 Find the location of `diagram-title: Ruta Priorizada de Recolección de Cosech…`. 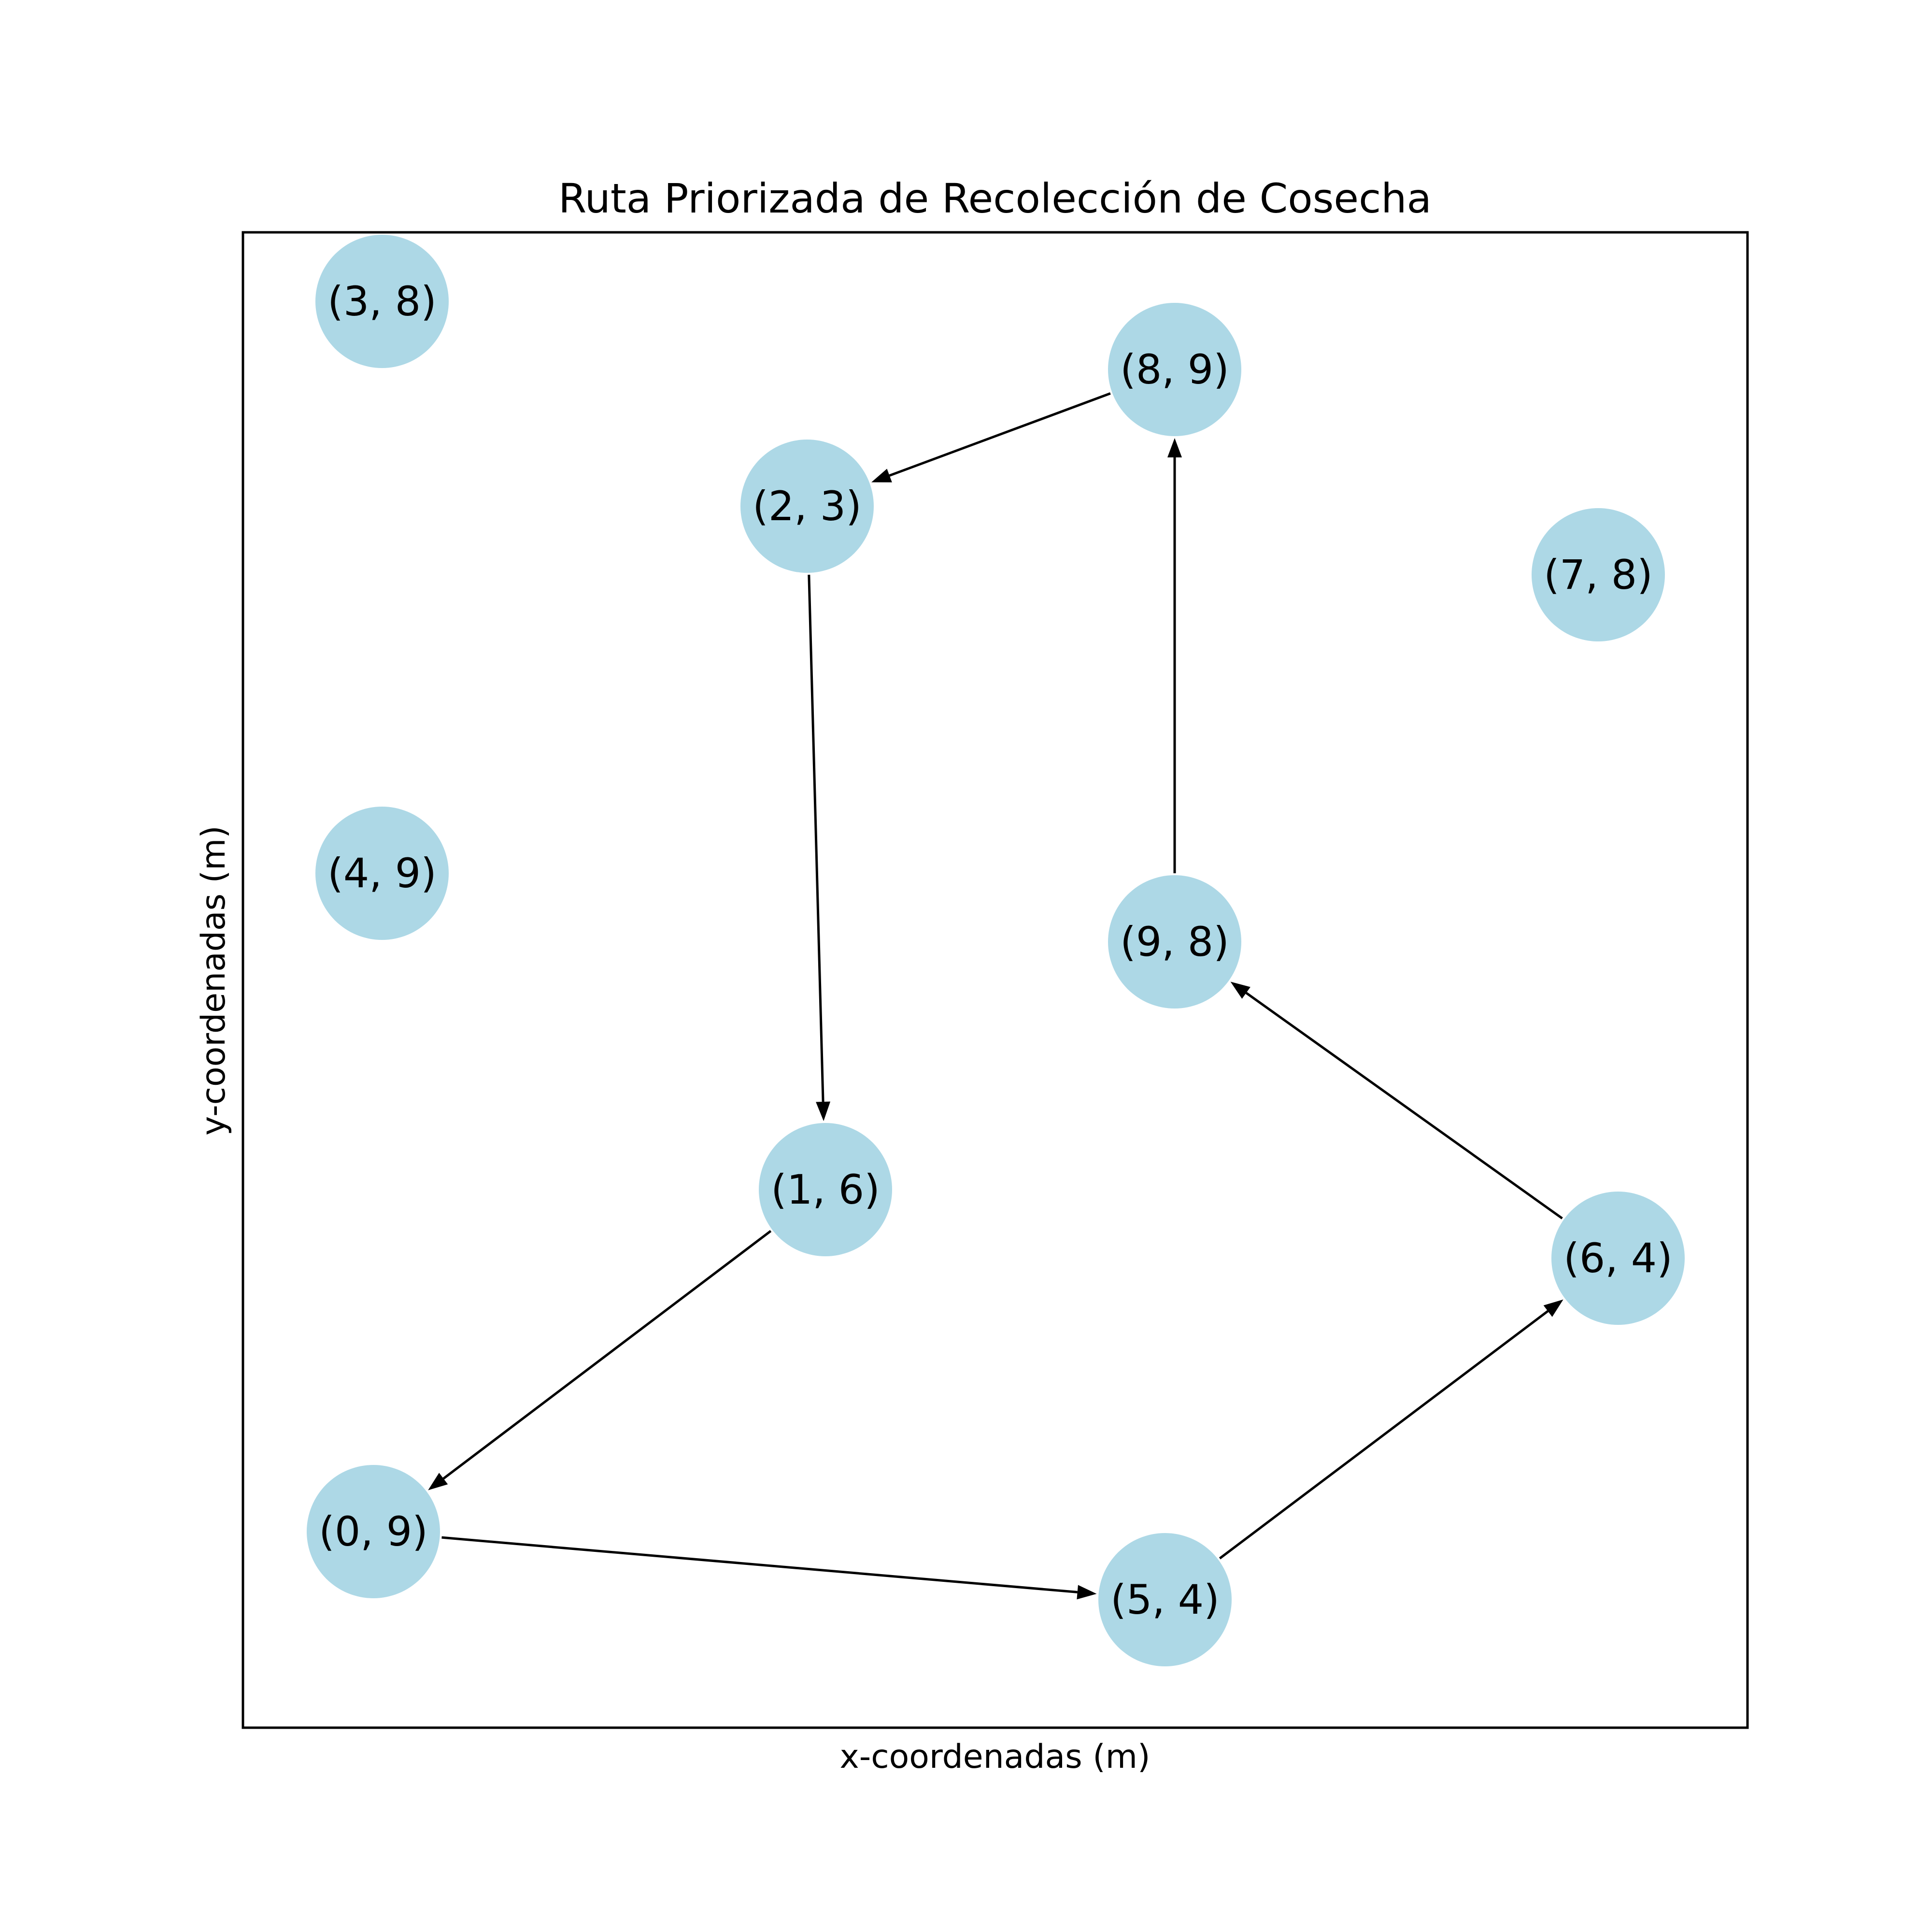

diagram-title: Ruta Priorizada de Recolección de Cosech… is located at coordinates (995, 198).